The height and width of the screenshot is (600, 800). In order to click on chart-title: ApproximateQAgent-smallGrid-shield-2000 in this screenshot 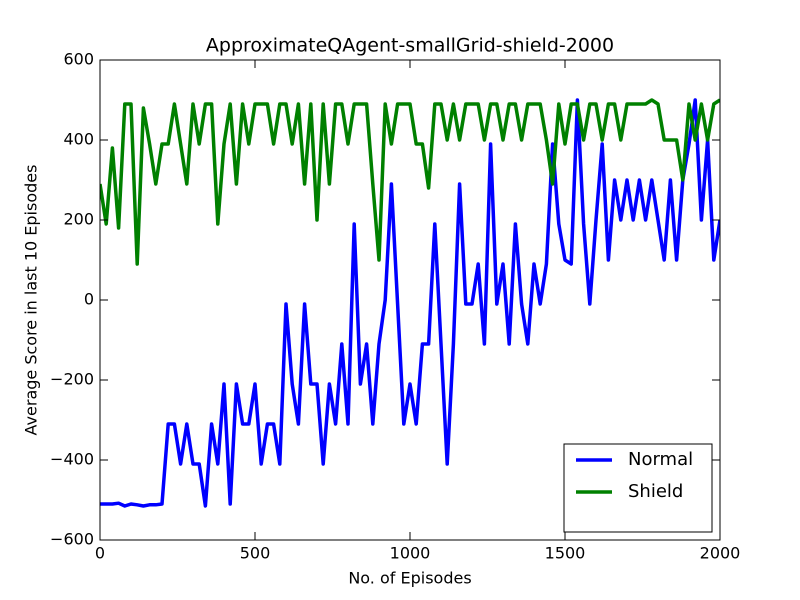, I will do `click(410, 46)`.